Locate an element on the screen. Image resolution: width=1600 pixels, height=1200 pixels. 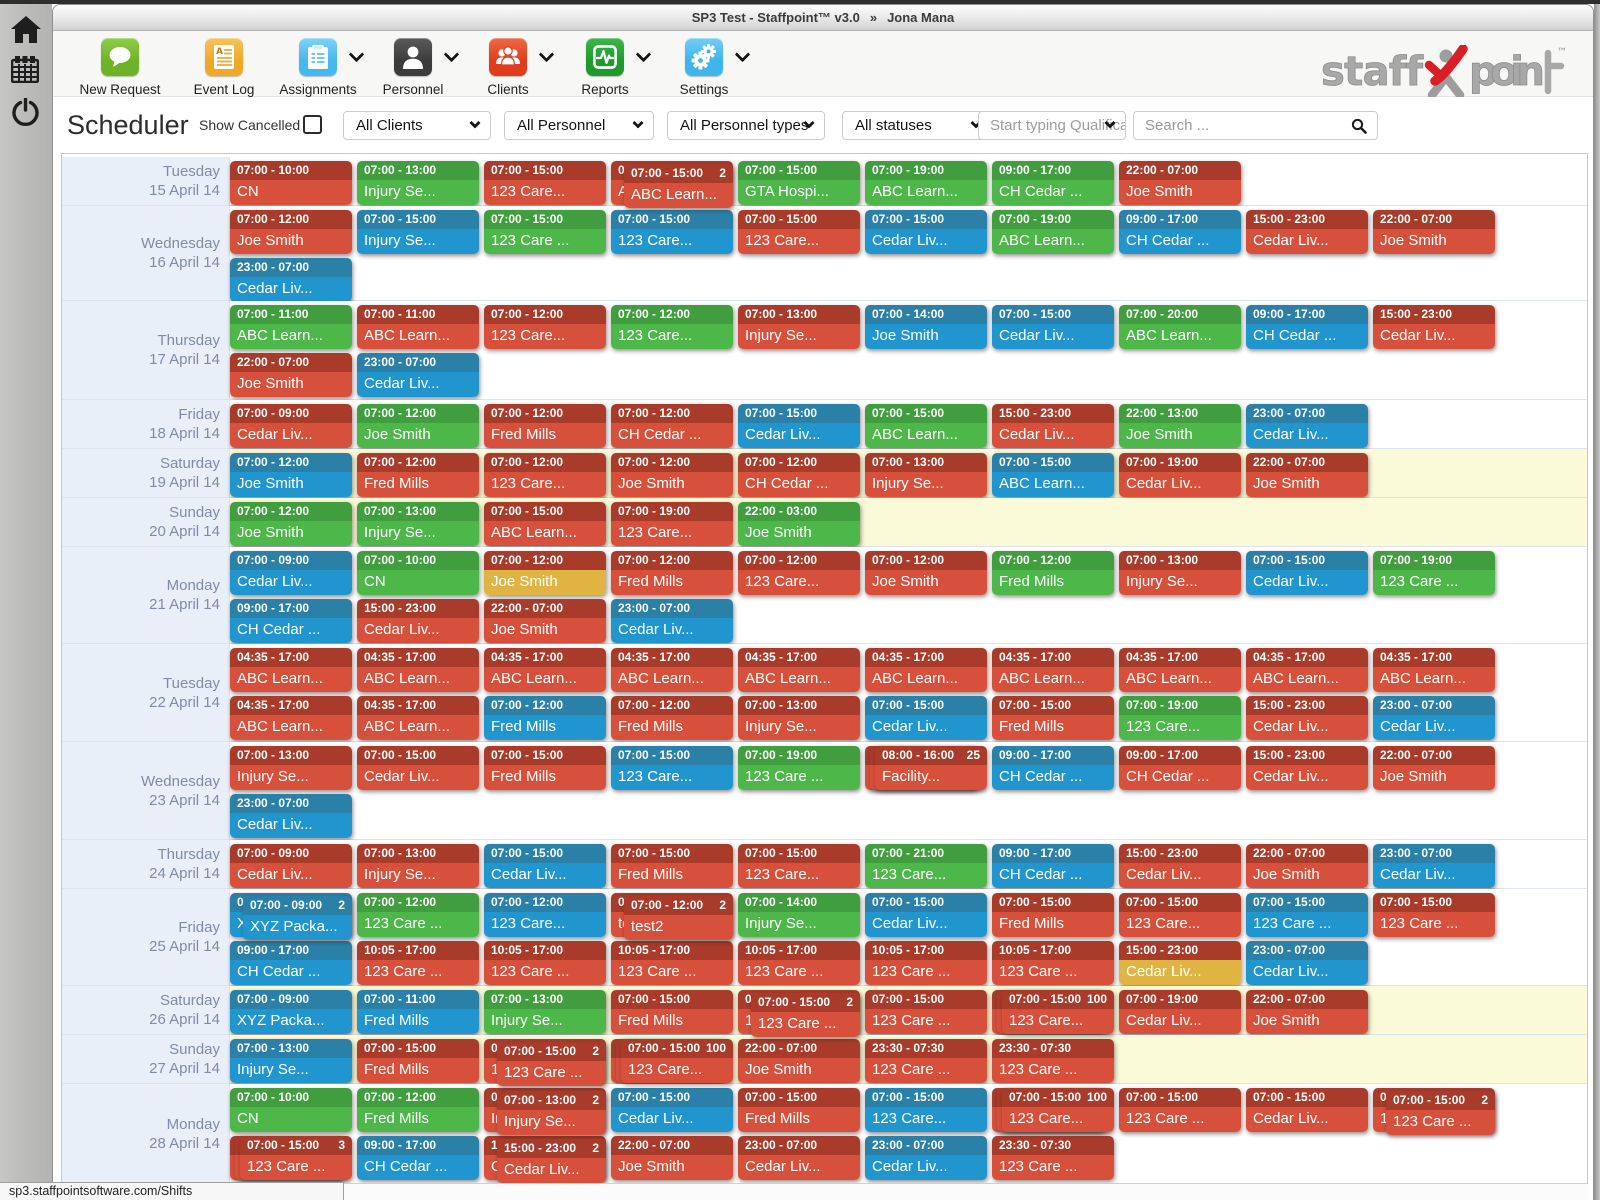
toolbar-item-clients: Clients is located at coordinates (508, 67).